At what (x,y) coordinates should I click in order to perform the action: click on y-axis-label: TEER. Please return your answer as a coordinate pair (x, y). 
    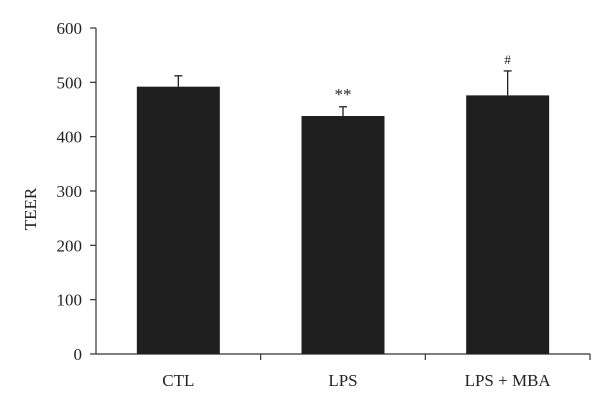
    Looking at the image, I should click on (30, 208).